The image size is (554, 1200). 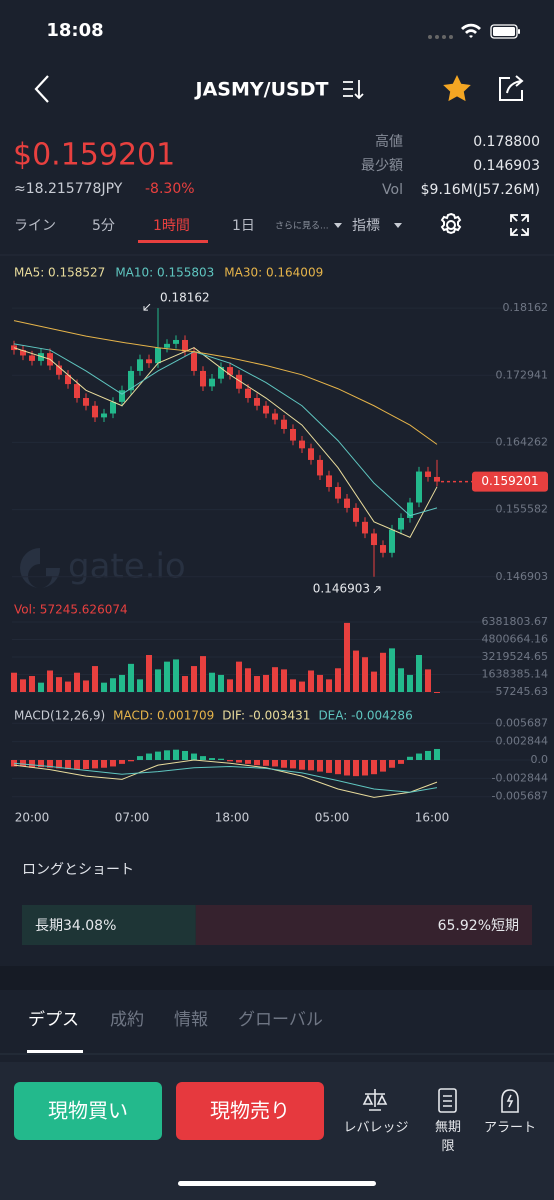 What do you see at coordinates (243, 226) in the screenshot?
I see `interval-tab: 1日` at bounding box center [243, 226].